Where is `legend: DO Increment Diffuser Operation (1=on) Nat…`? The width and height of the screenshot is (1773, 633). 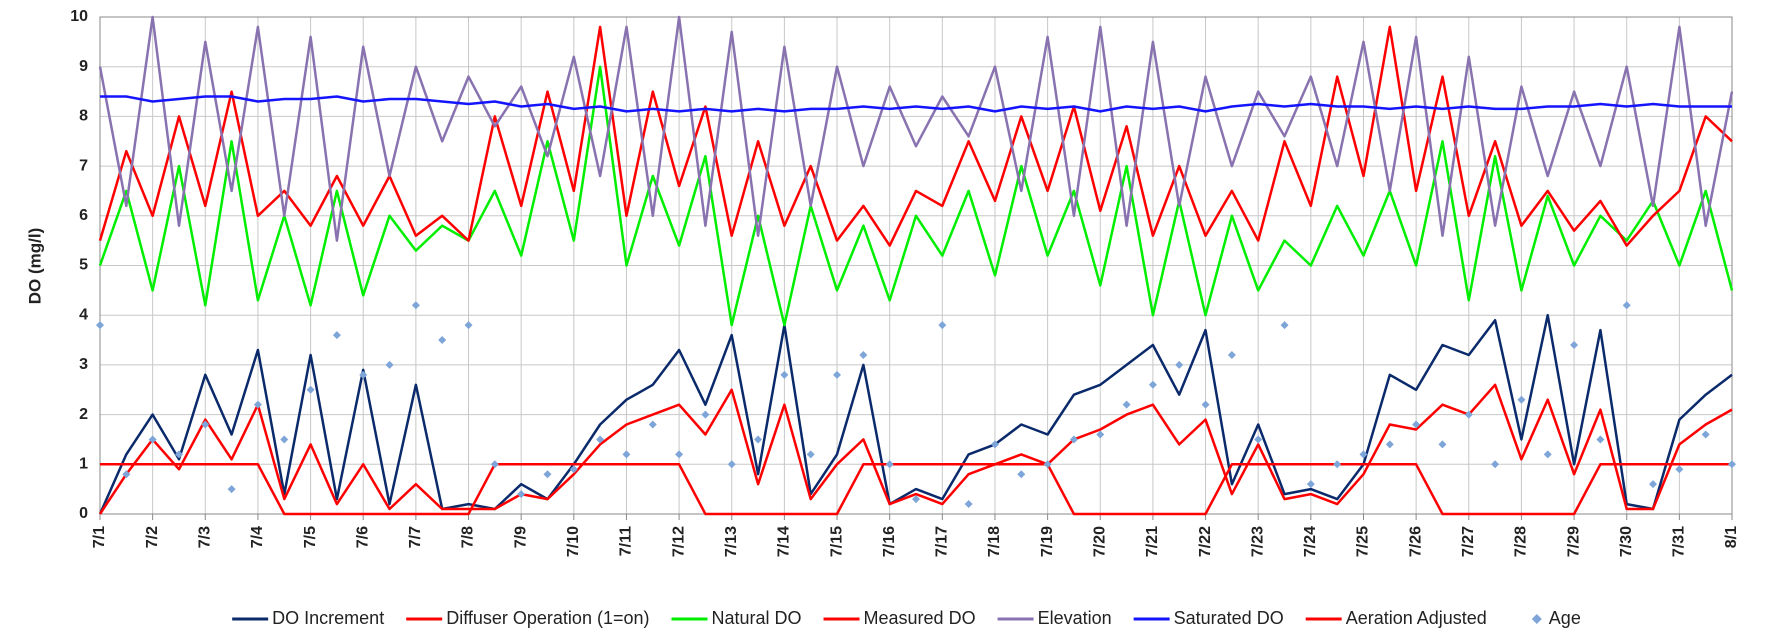 legend: DO Increment Diffuser Operation (1=on) Nat… is located at coordinates (906, 618).